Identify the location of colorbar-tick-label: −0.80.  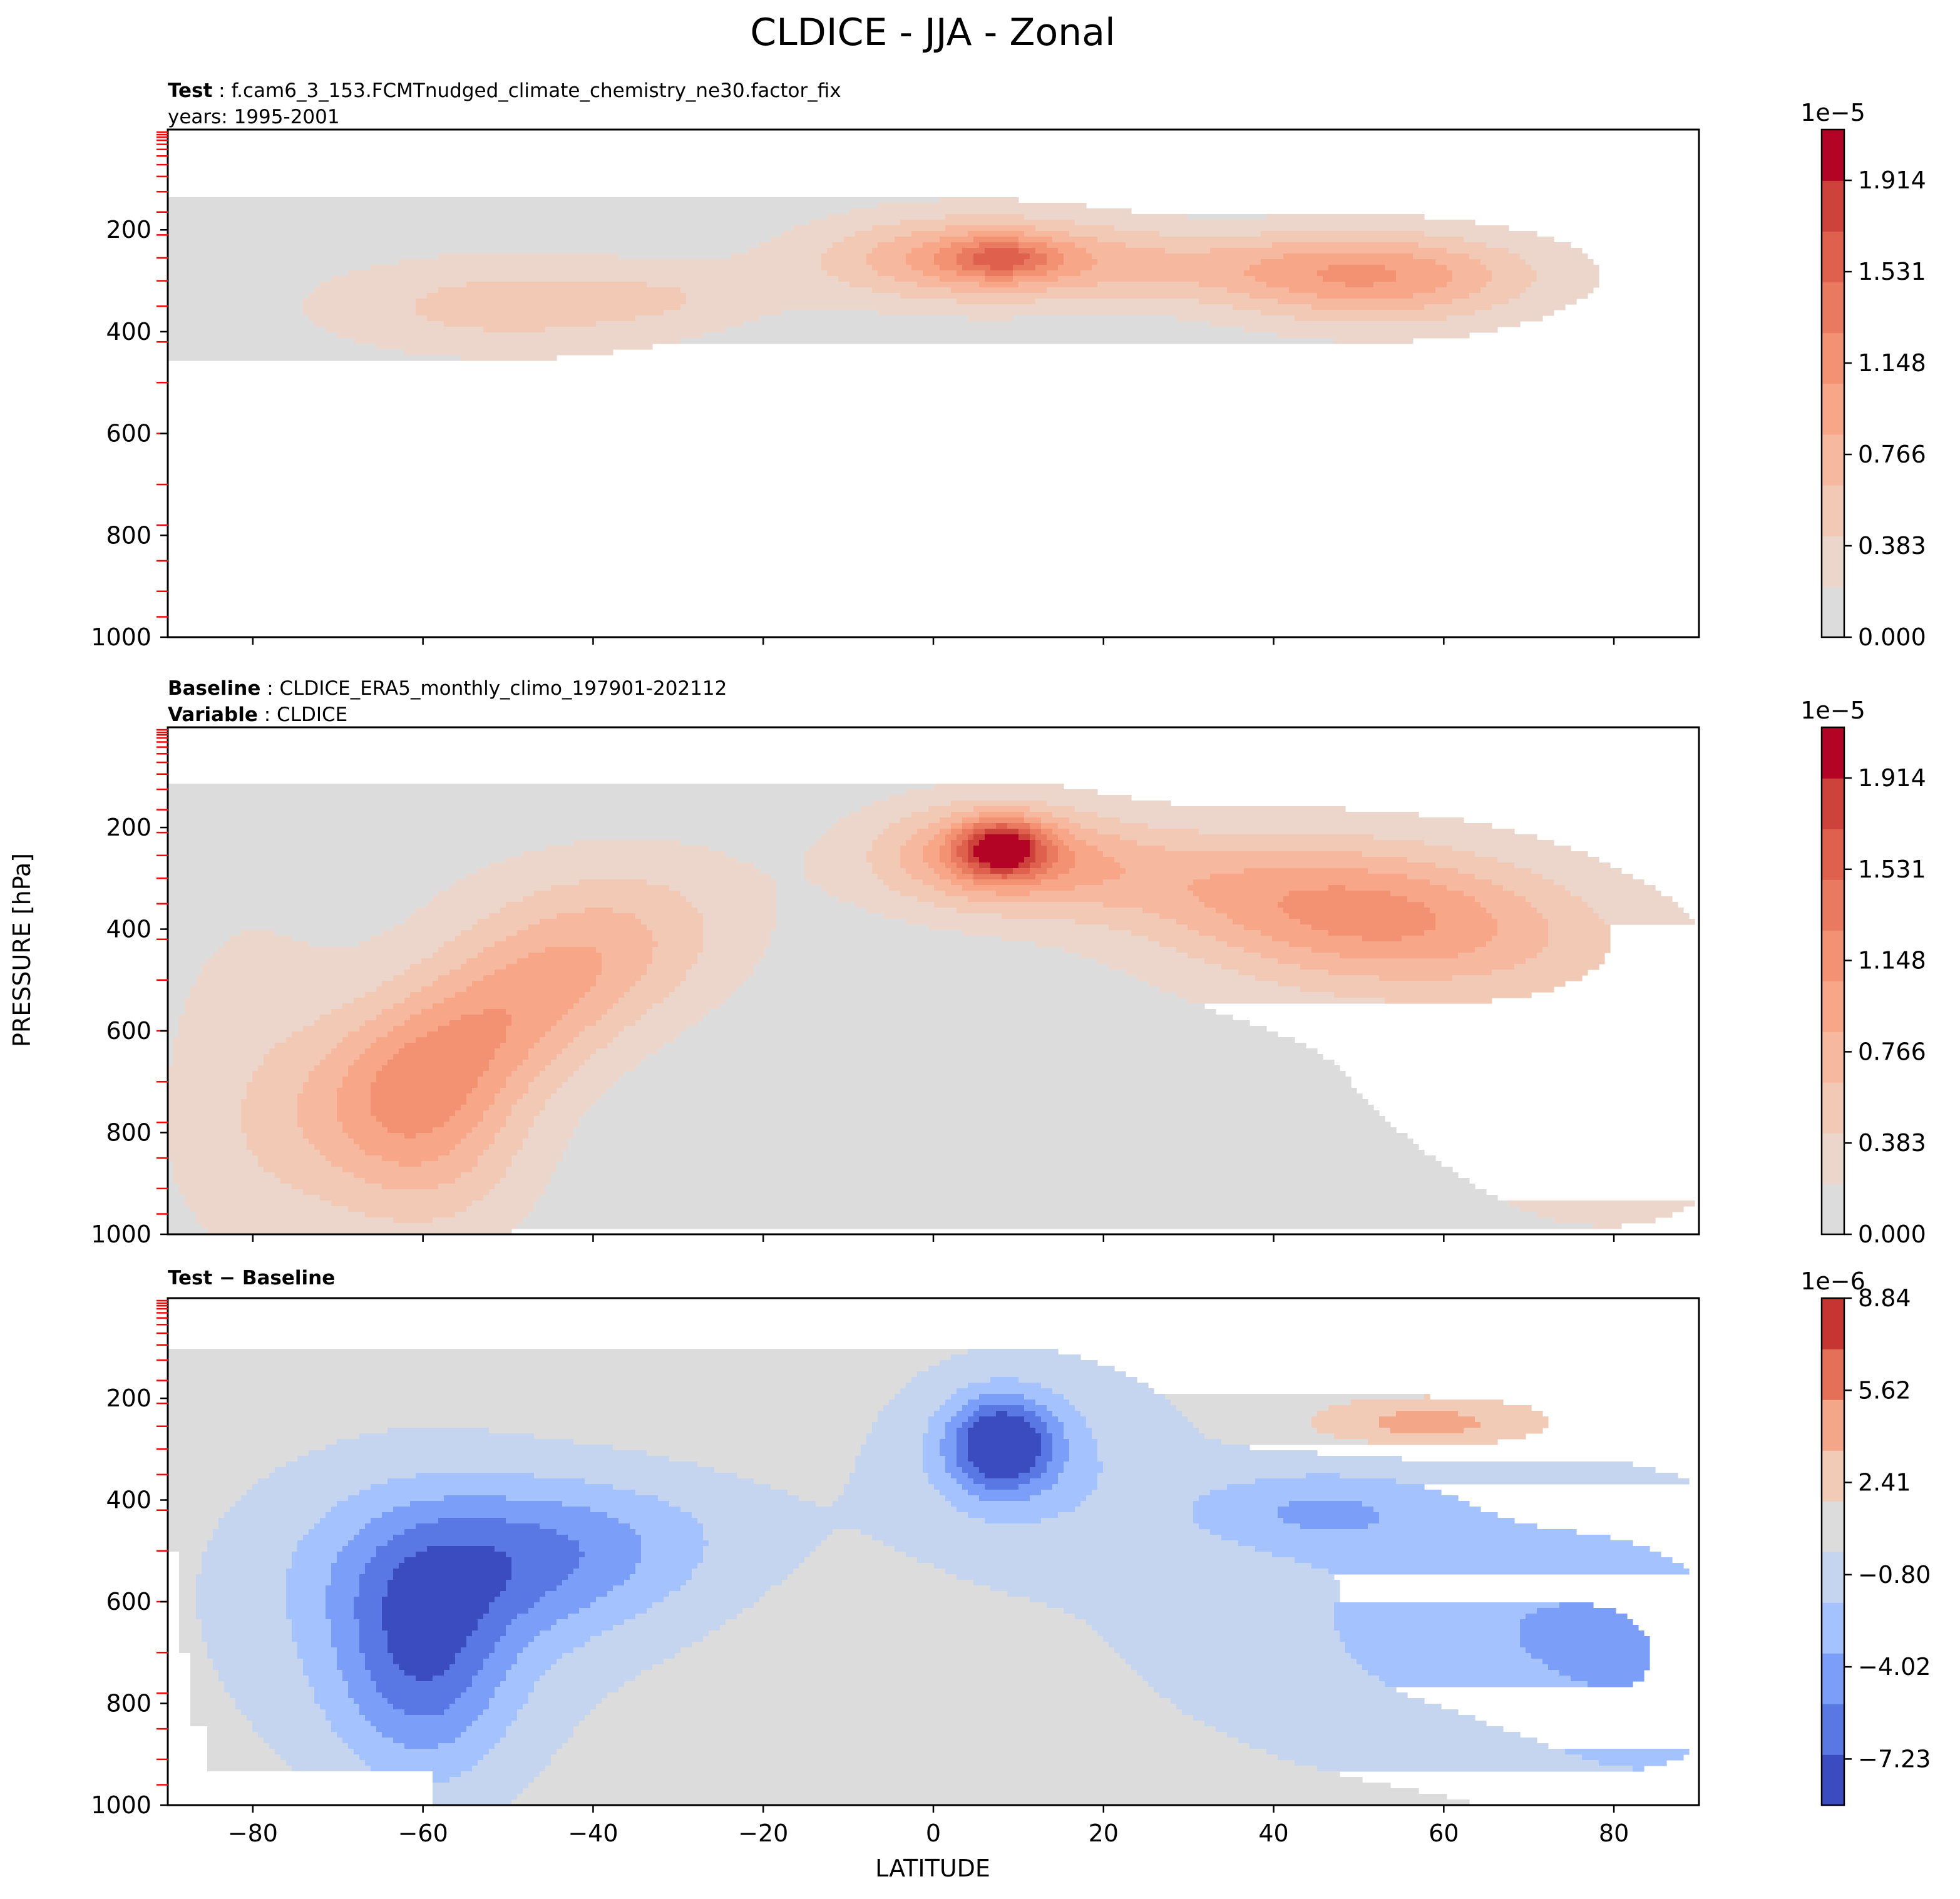
(1894, 1575).